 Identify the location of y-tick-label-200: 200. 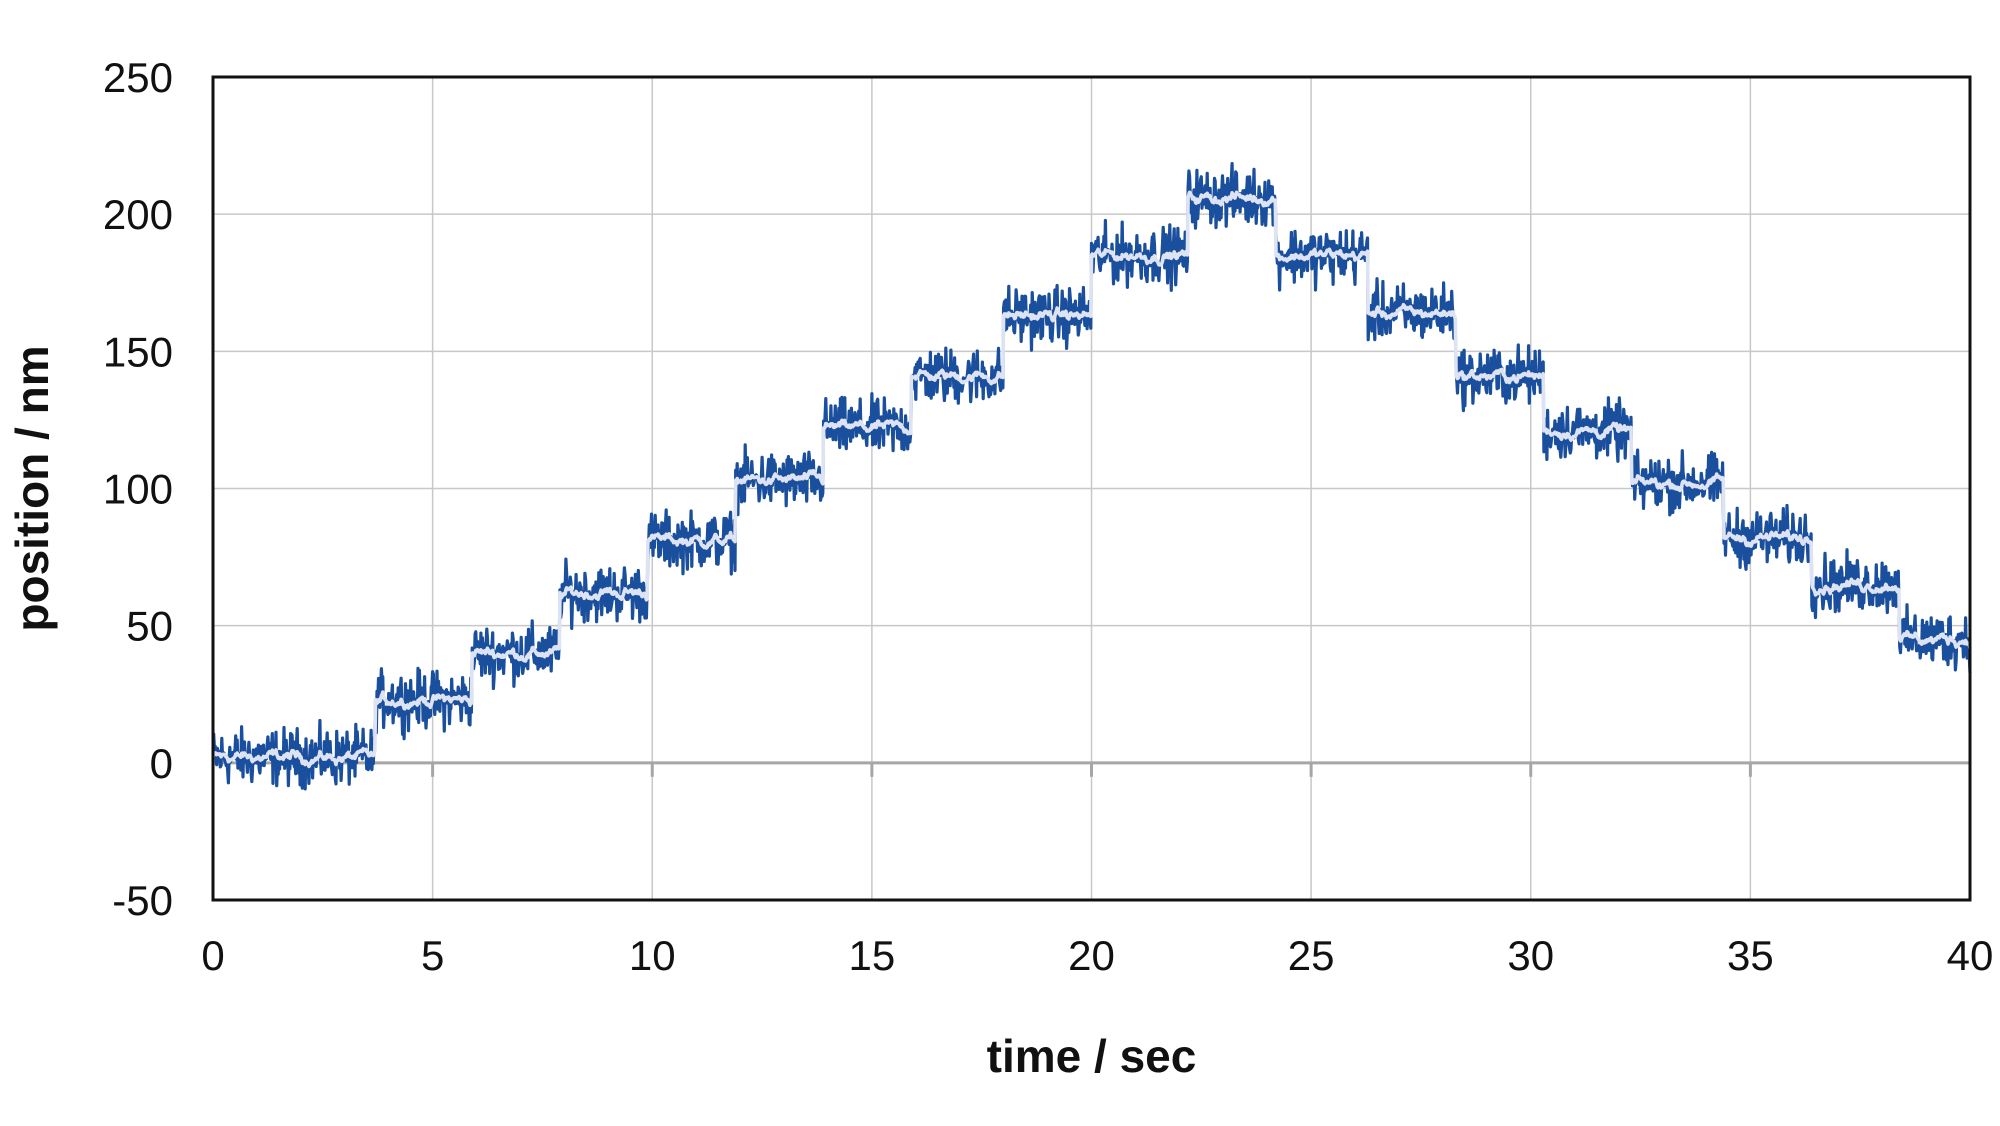
(138, 214).